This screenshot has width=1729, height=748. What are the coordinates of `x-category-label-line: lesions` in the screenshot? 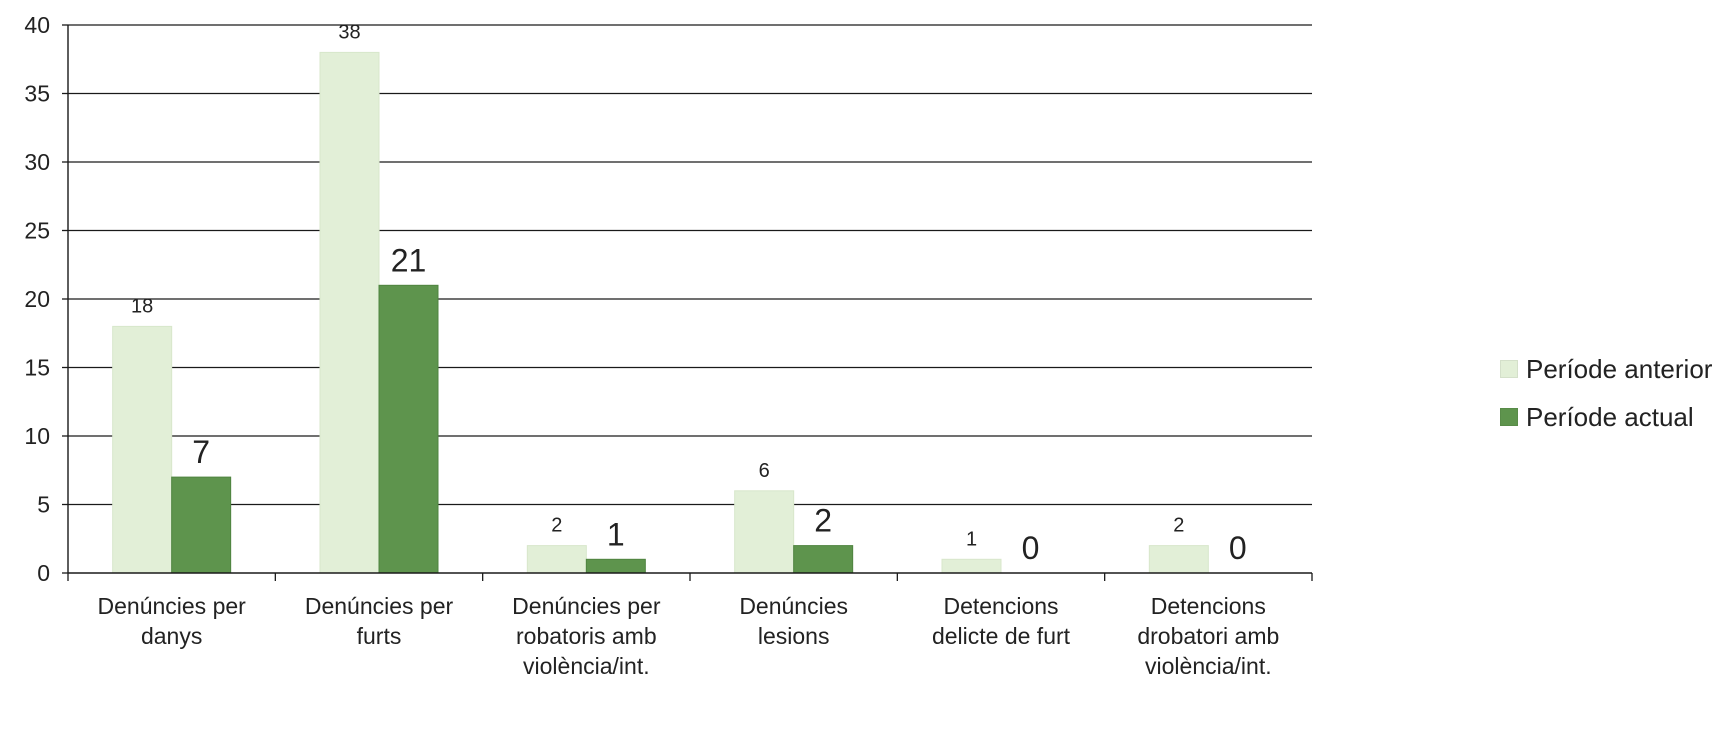 It's located at (794, 636).